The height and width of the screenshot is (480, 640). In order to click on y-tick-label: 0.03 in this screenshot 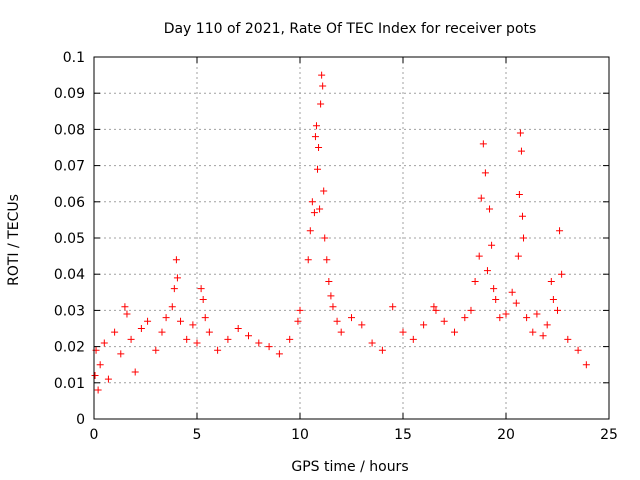, I will do `click(69, 311)`.